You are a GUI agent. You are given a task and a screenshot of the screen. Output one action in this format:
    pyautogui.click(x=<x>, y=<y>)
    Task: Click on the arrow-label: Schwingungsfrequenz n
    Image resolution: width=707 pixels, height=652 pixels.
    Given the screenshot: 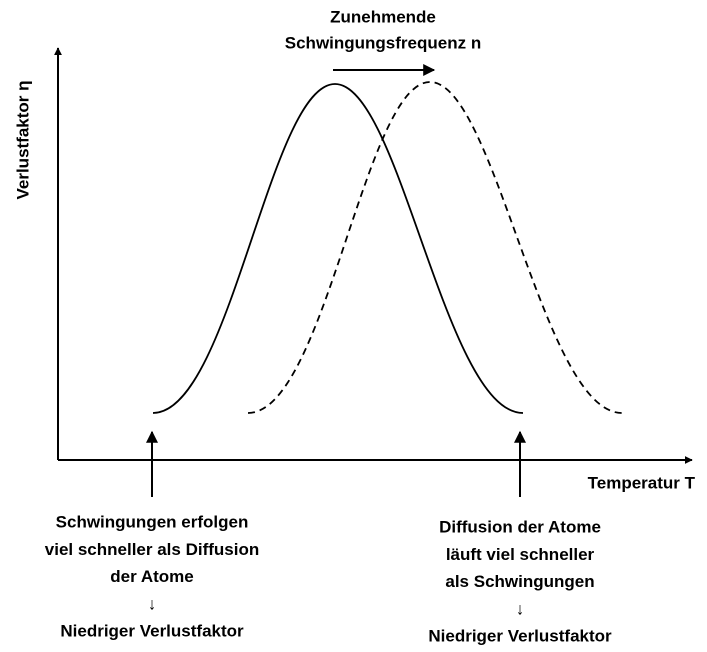 What is the action you would take?
    pyautogui.click(x=383, y=42)
    